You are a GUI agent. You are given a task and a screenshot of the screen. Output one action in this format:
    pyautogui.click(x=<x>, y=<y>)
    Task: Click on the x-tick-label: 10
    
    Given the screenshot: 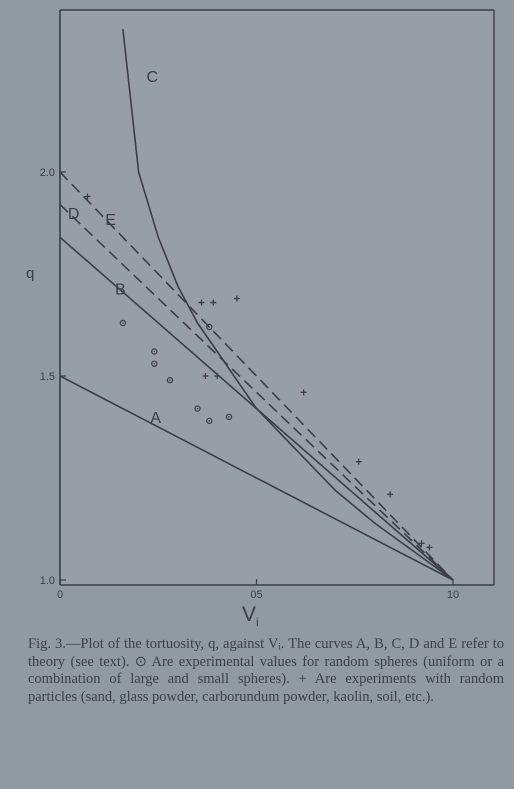 What is the action you would take?
    pyautogui.click(x=453, y=595)
    